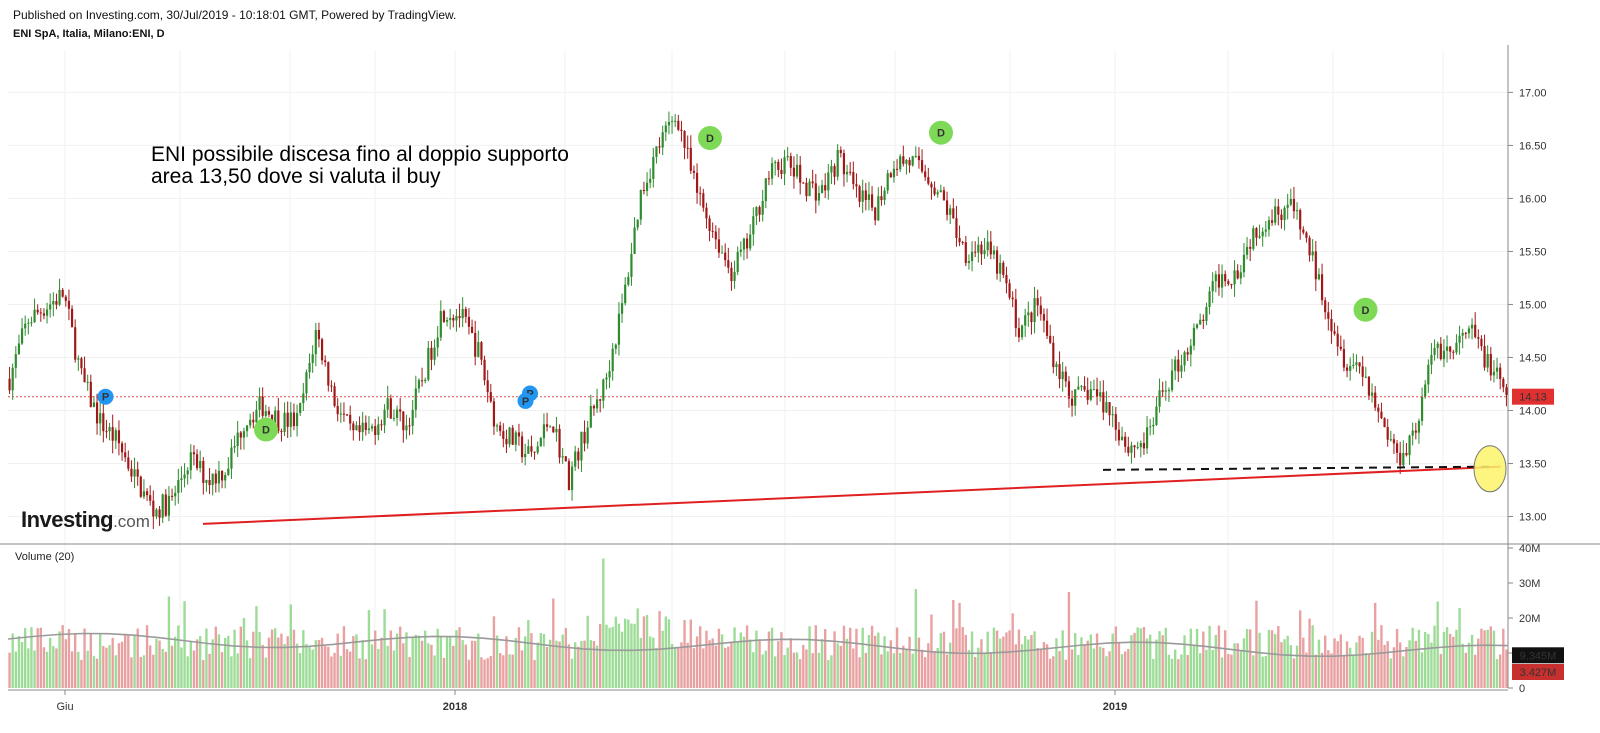 The width and height of the screenshot is (1600, 733). Describe the element at coordinates (1365, 309) in the screenshot. I see `dividend-marker` at that location.